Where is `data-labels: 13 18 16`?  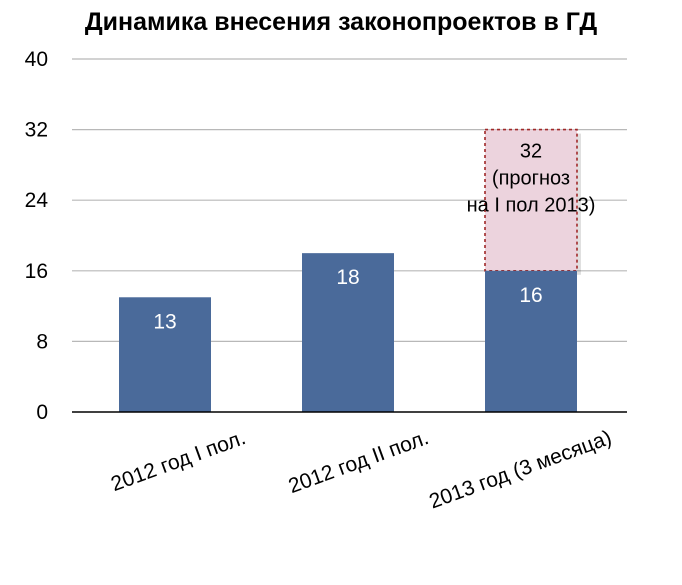 data-labels: 13 18 16 is located at coordinates (347, 299).